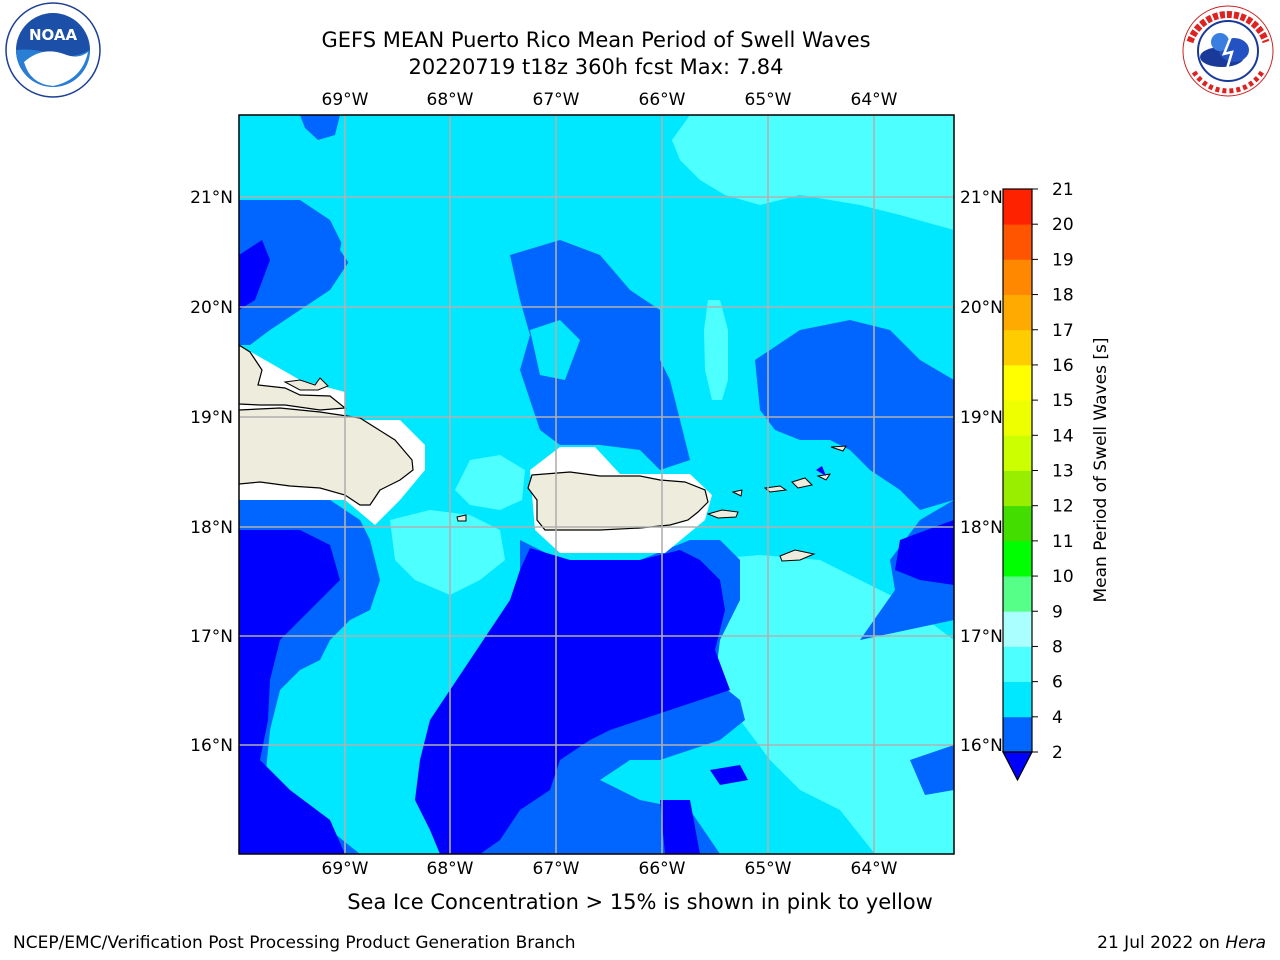  I want to click on machine-name: Hera, so click(1245, 943).